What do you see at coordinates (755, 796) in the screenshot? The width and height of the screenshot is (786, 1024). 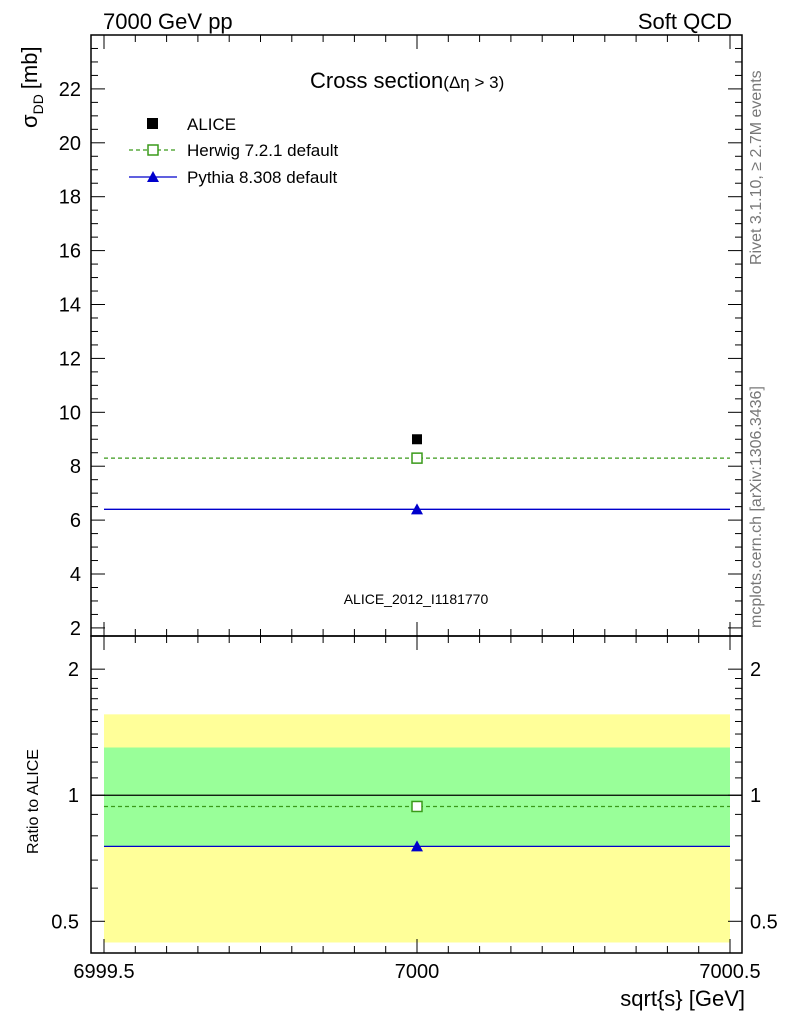 I see `ratio-y-tick-label-right: 1` at bounding box center [755, 796].